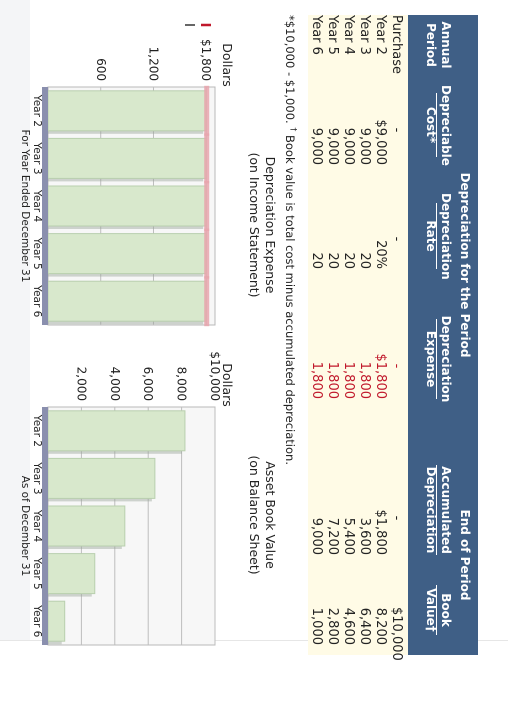  Describe the element at coordinates (364, 536) in the screenshot. I see `cell-accumulated: 3,600` at that location.